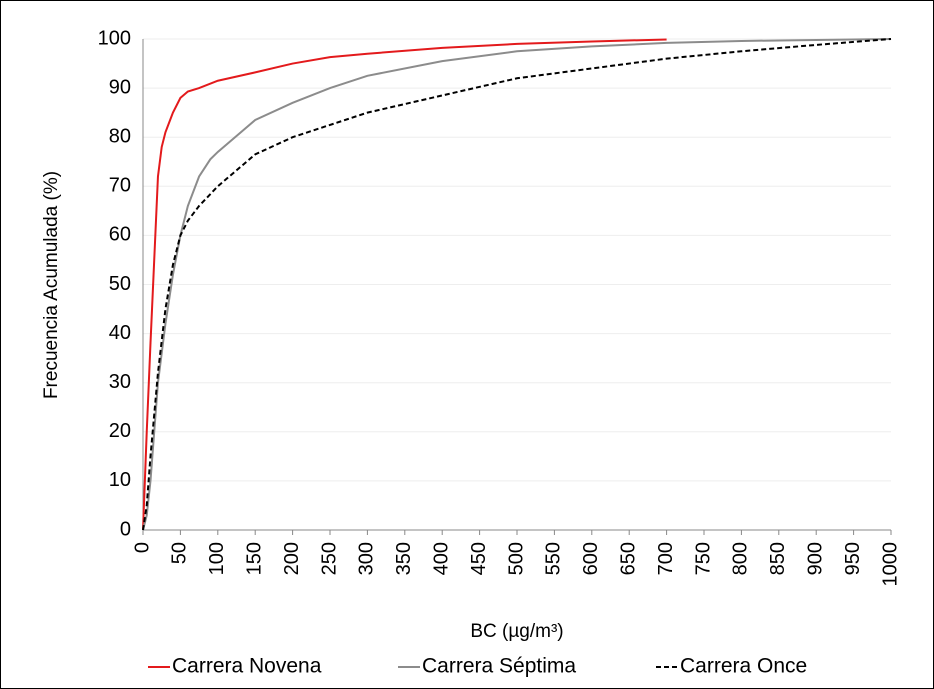 The height and width of the screenshot is (689, 934). What do you see at coordinates (516, 631) in the screenshot?
I see `x-axis-label: BC (µg/m³)` at bounding box center [516, 631].